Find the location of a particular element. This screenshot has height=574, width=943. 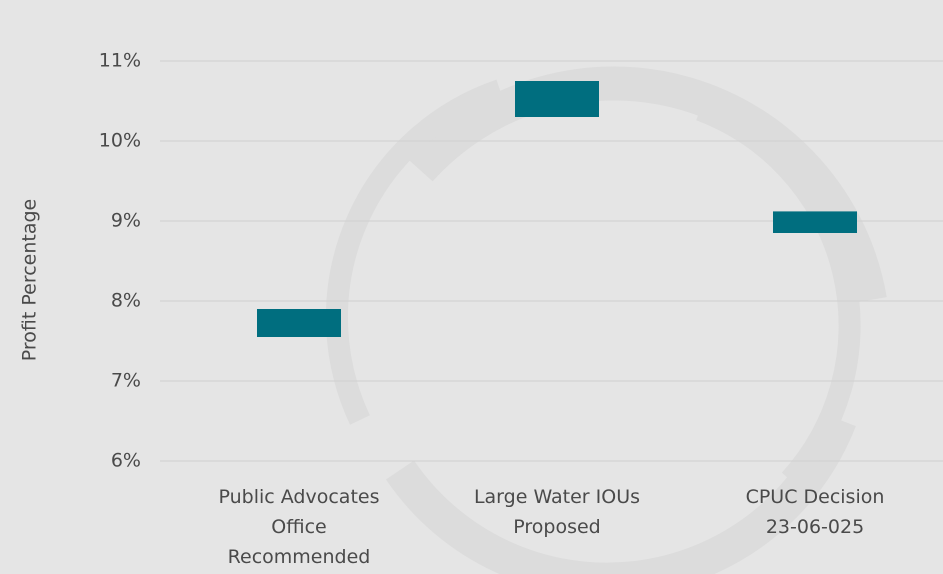

x-tick-label: Large Water IOUs Proposed is located at coordinates (557, 512).